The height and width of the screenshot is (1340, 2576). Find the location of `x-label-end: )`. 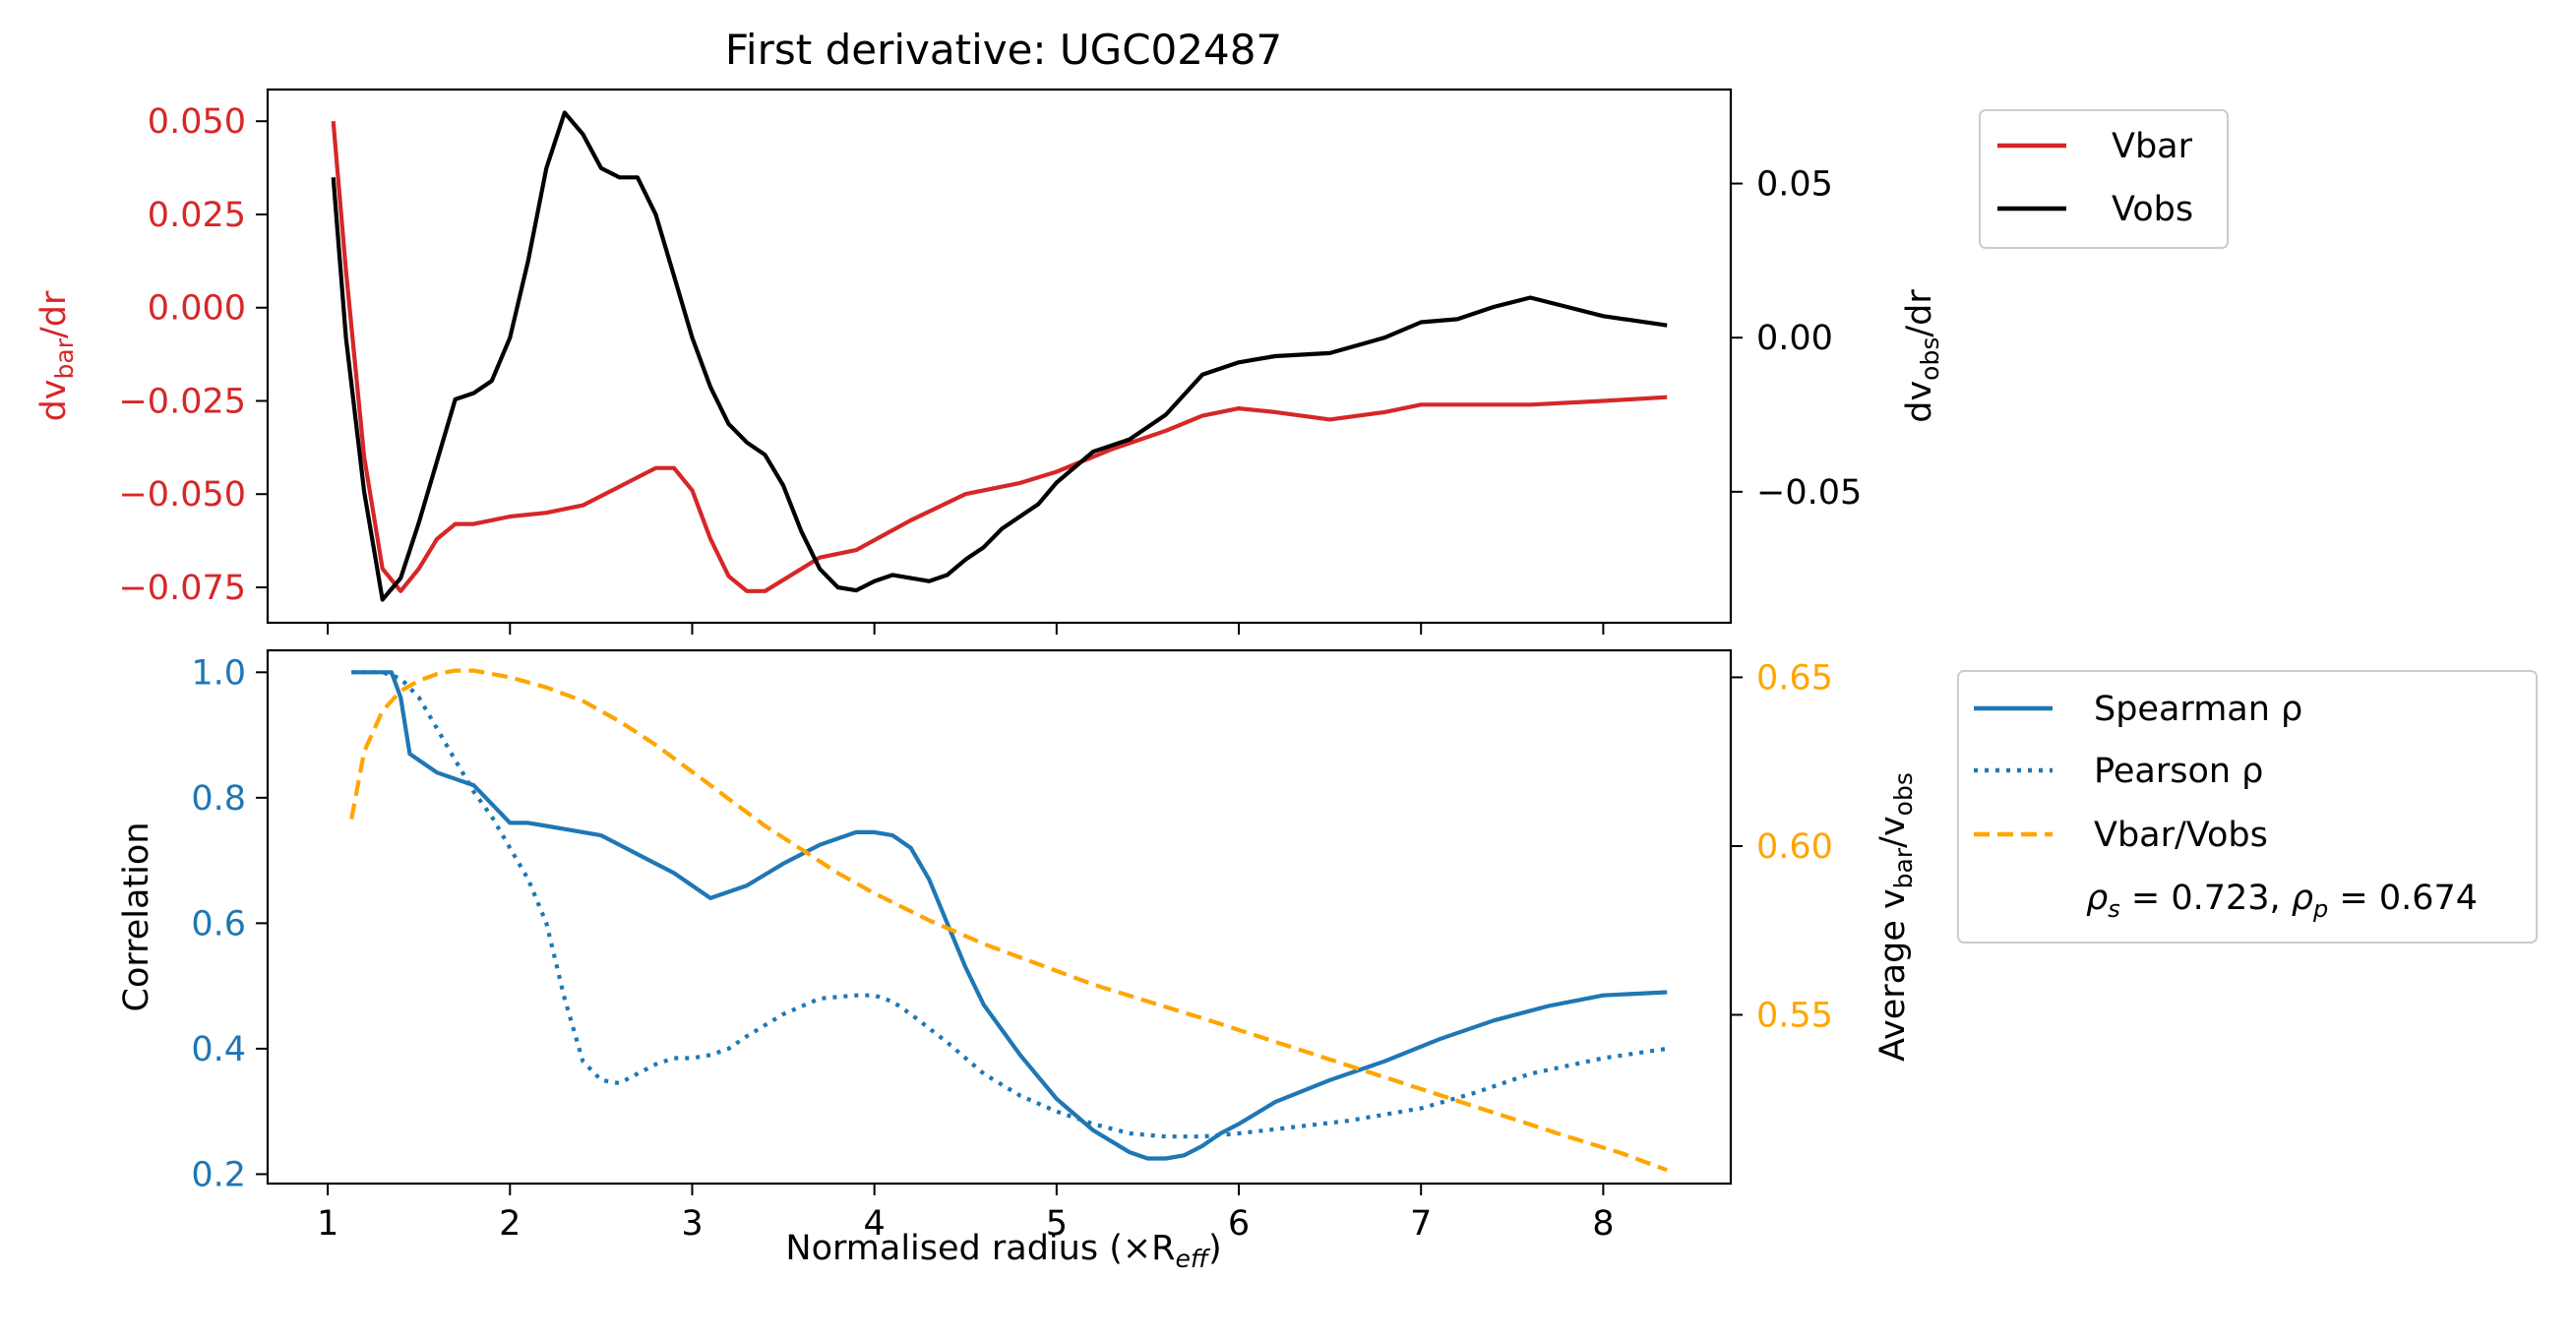

x-label-end: ) is located at coordinates (1215, 1248).